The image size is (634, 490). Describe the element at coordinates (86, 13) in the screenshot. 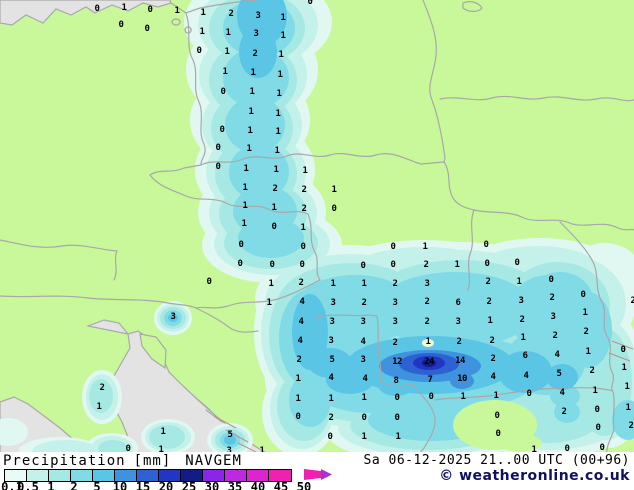

I see `baltic-sea` at that location.